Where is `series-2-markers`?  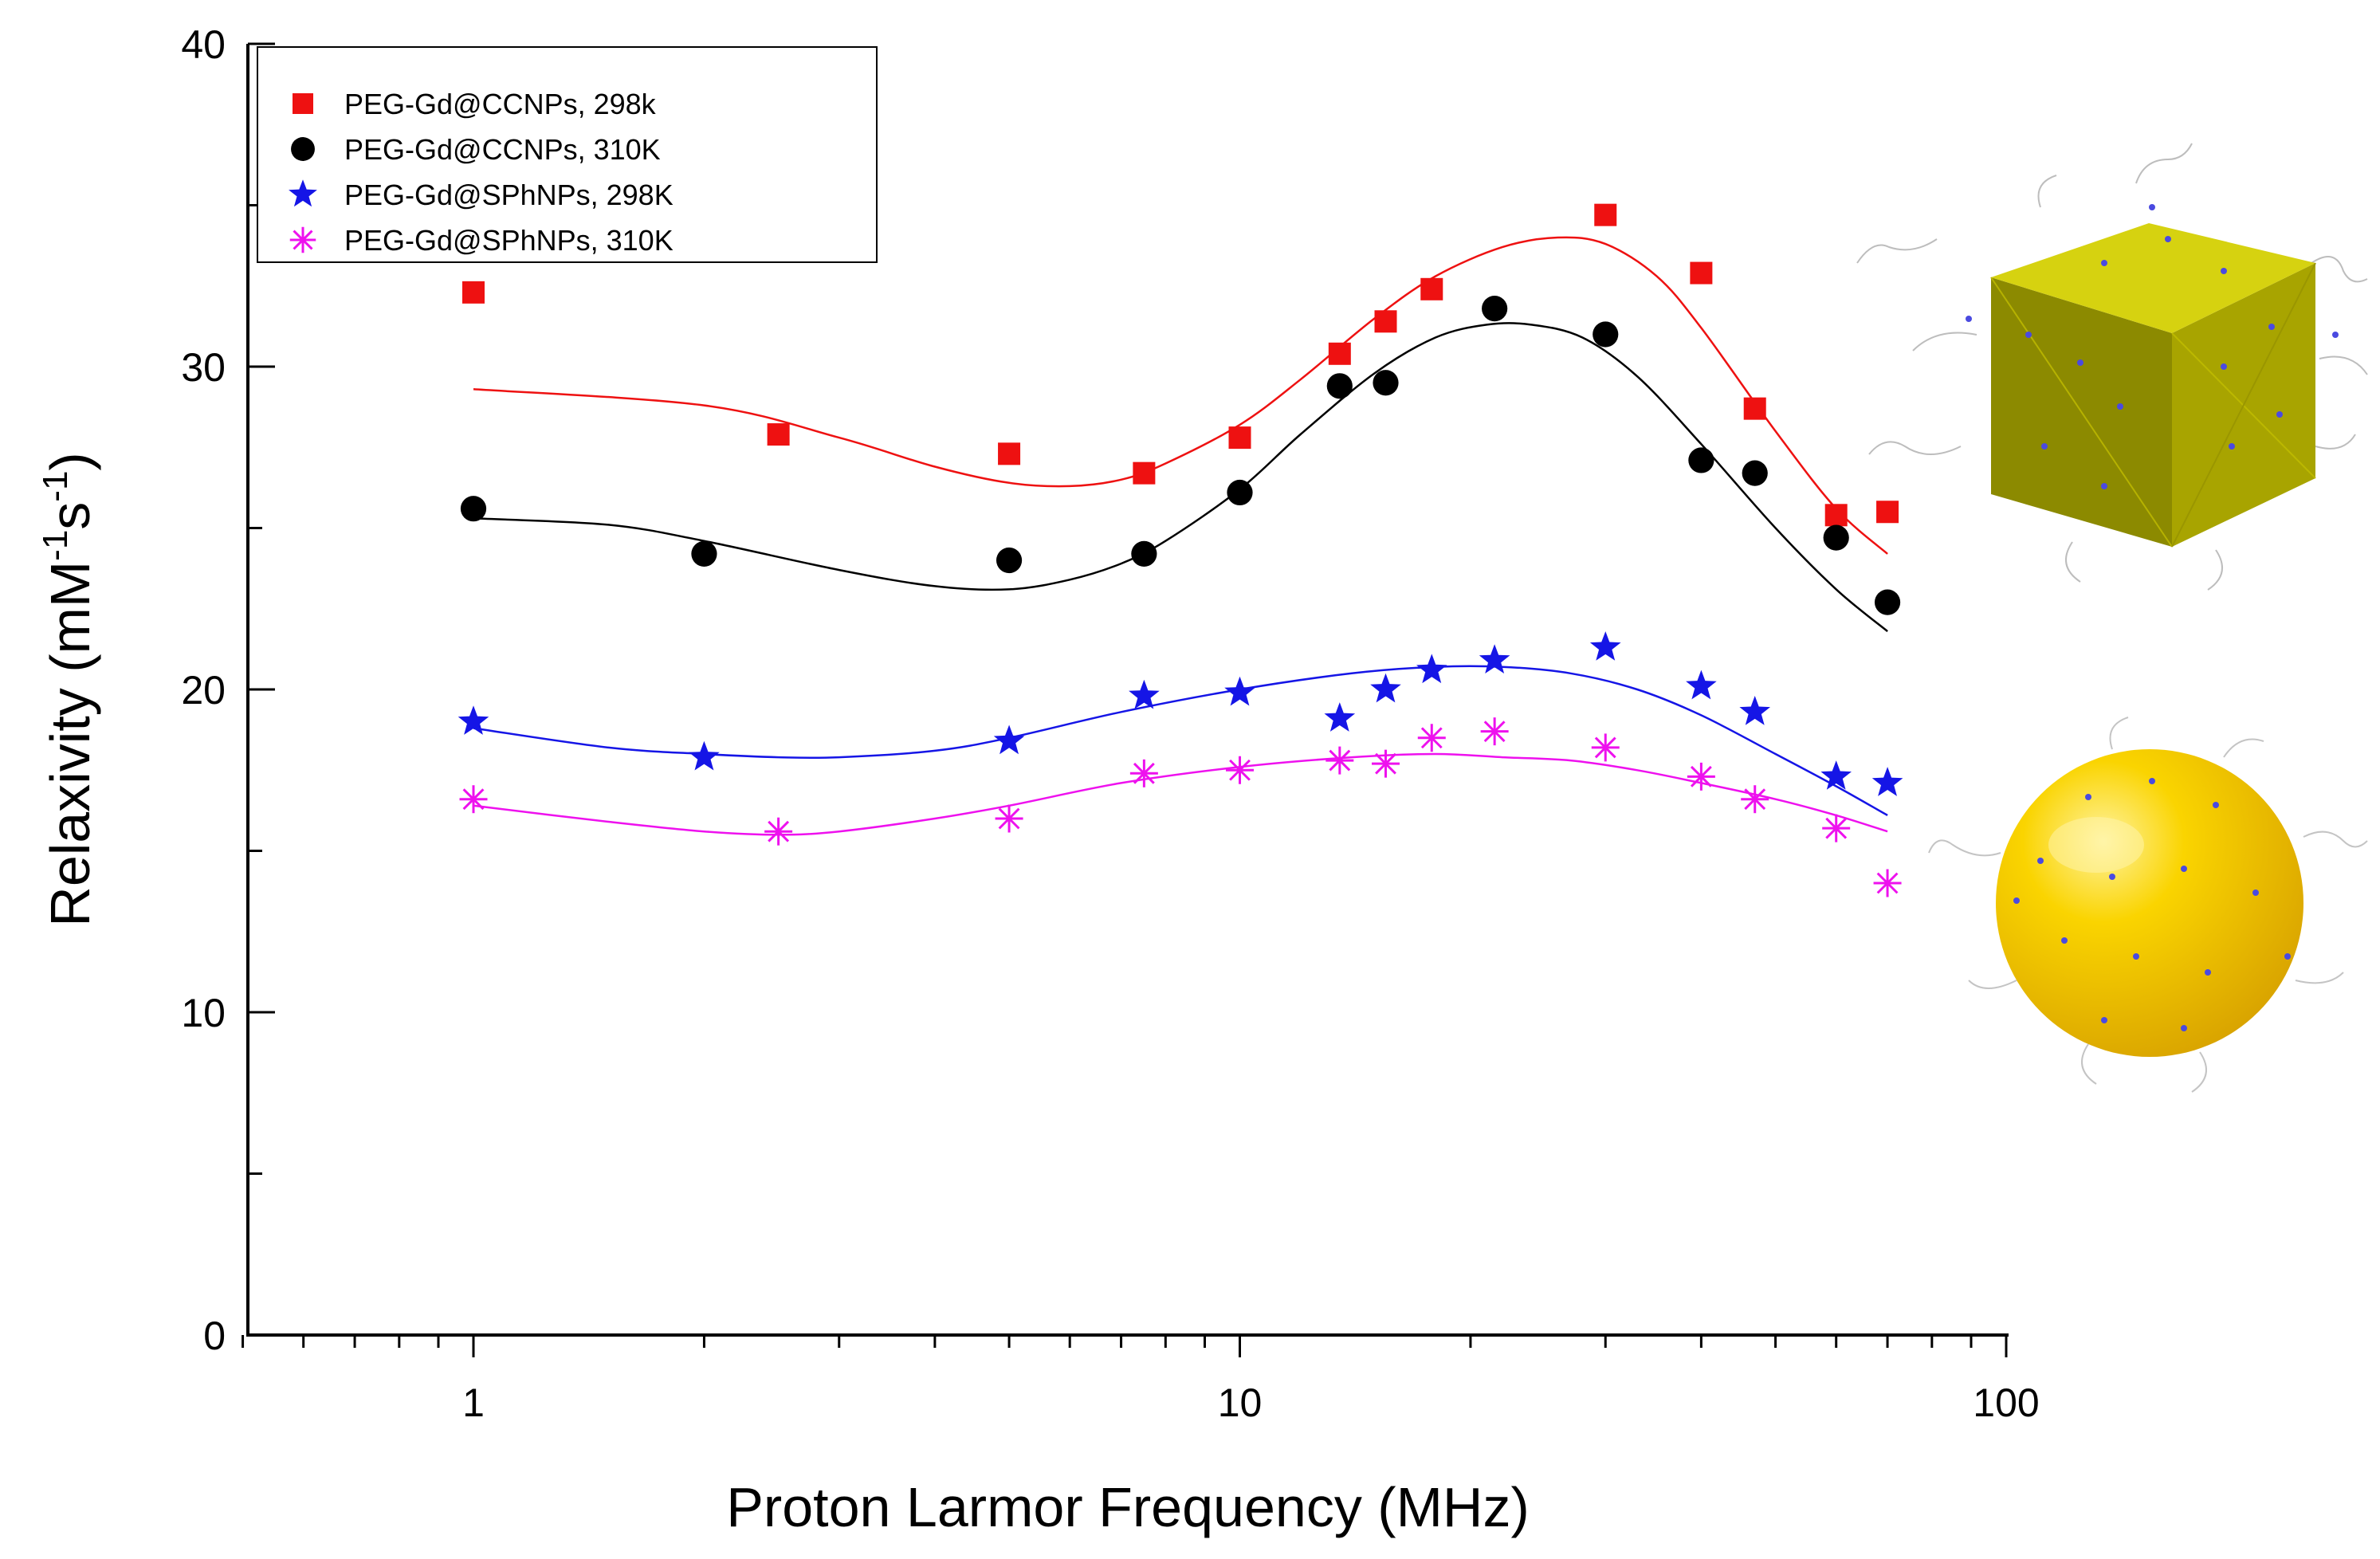 series-2-markers is located at coordinates (1180, 455).